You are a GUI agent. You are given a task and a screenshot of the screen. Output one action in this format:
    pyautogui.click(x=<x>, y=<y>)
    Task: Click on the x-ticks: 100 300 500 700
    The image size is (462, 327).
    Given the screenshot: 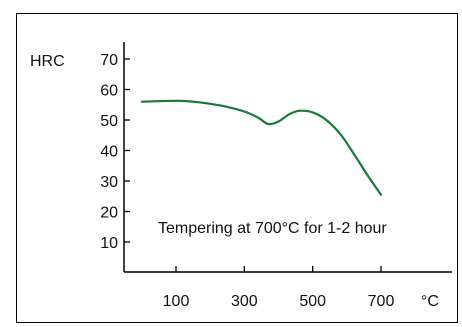 What is the action you would take?
    pyautogui.click(x=279, y=288)
    